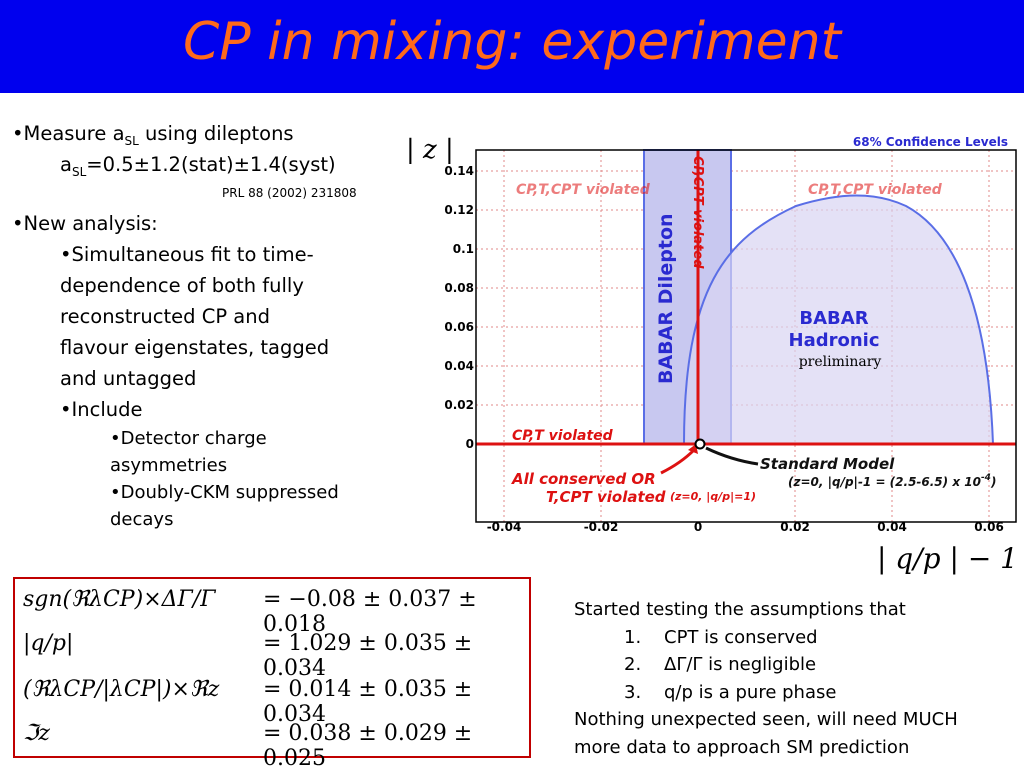  I want to click on preliminary-label: preliminary, so click(840, 362).